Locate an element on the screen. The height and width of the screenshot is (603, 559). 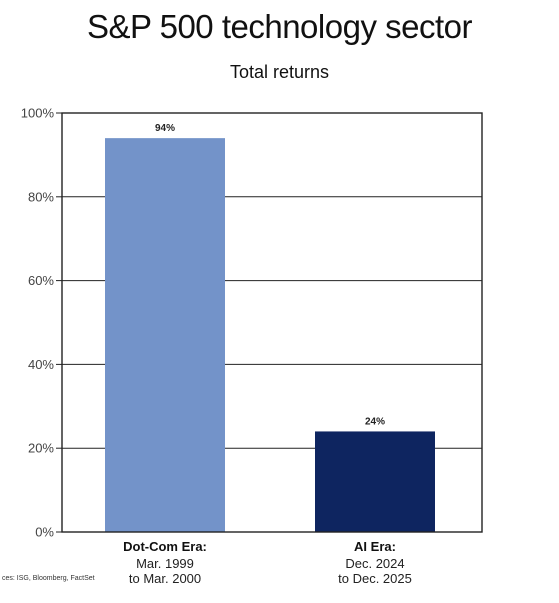
y-tick-label: 40% is located at coordinates (41, 364).